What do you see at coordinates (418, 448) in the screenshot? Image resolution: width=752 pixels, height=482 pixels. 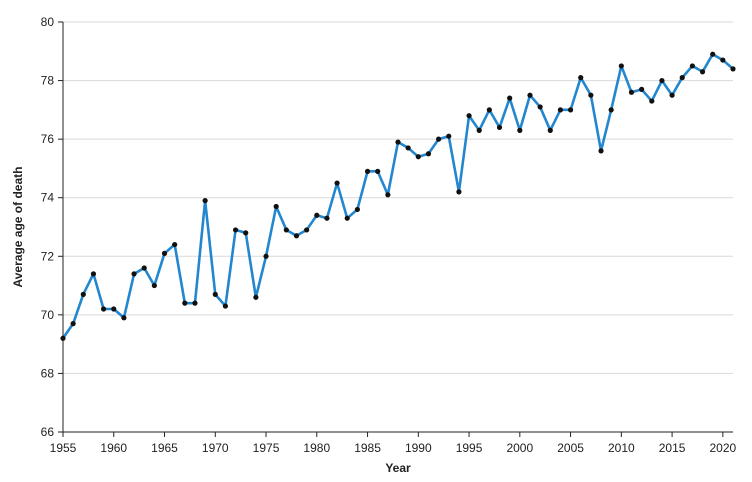 I see `x-tick-label: 1990` at bounding box center [418, 448].